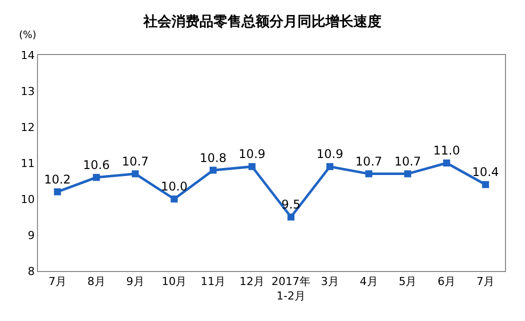  I want to click on data-label: 10.6, so click(96, 165).